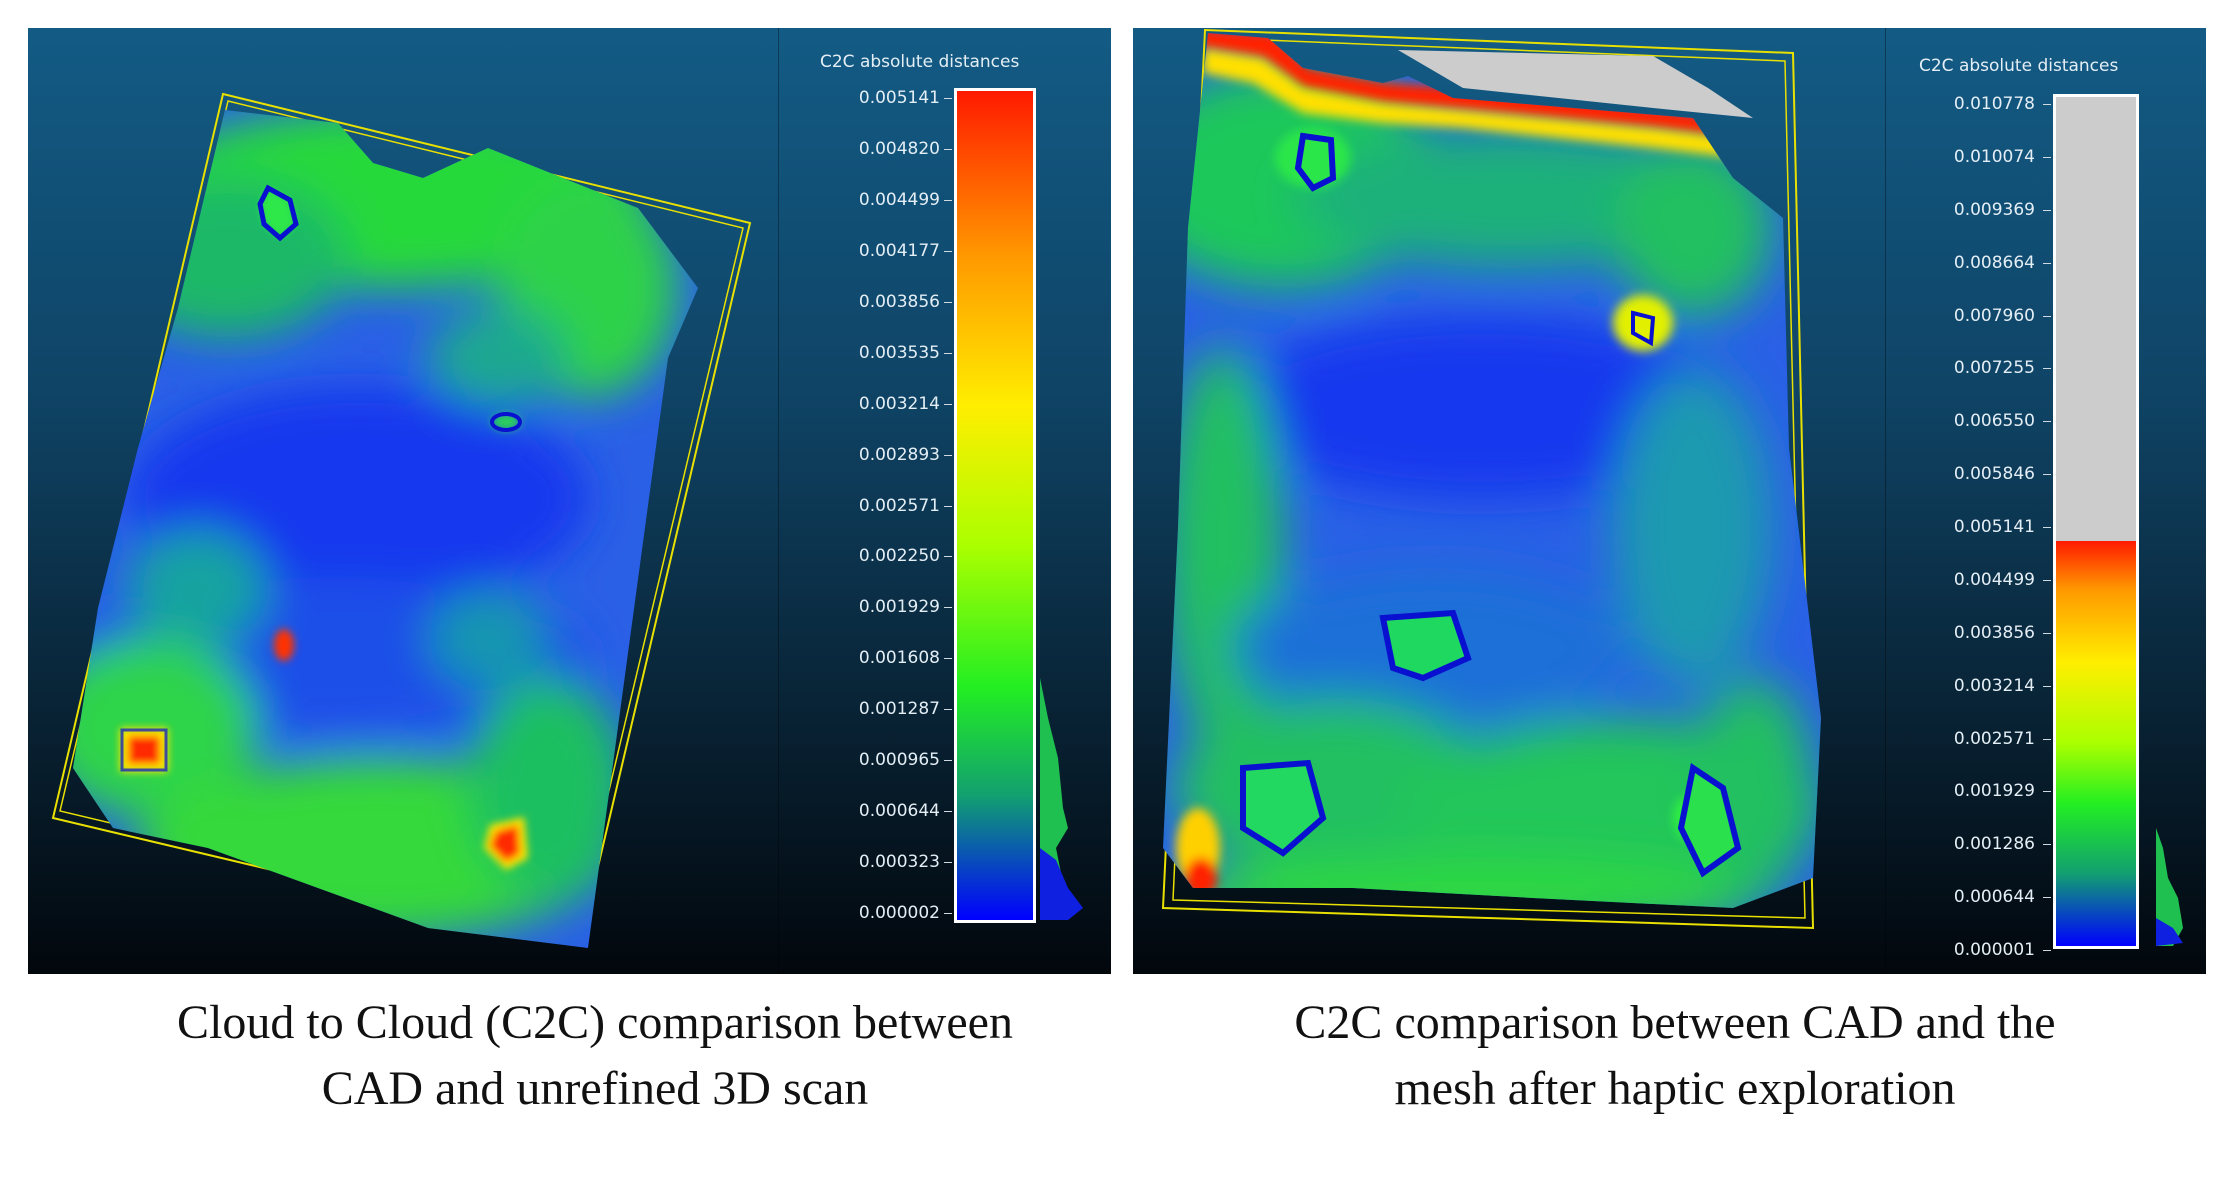  I want to click on scale-tick-label: 0.007255, so click(1994, 368).